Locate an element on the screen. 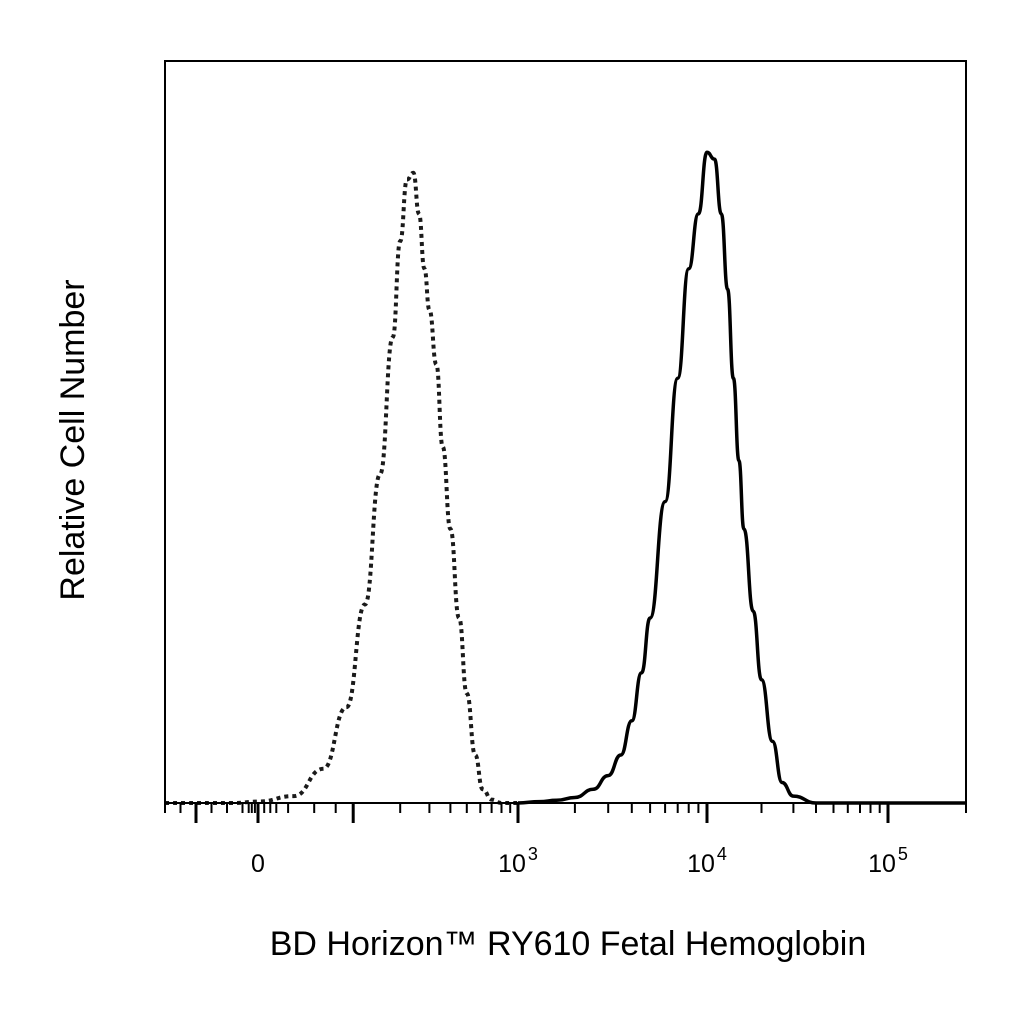  x-tick-label: 10 4 is located at coordinates (707, 861).